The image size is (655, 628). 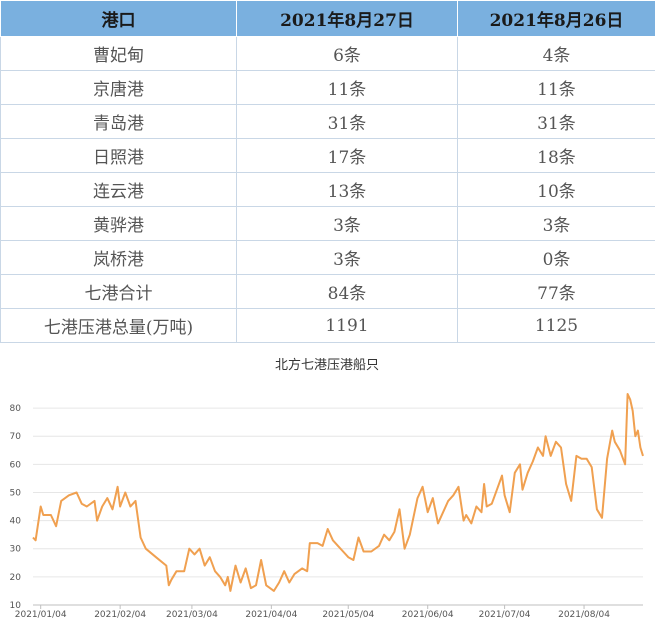 What do you see at coordinates (16, 409) in the screenshot?
I see `y-tick-label: 80` at bounding box center [16, 409].